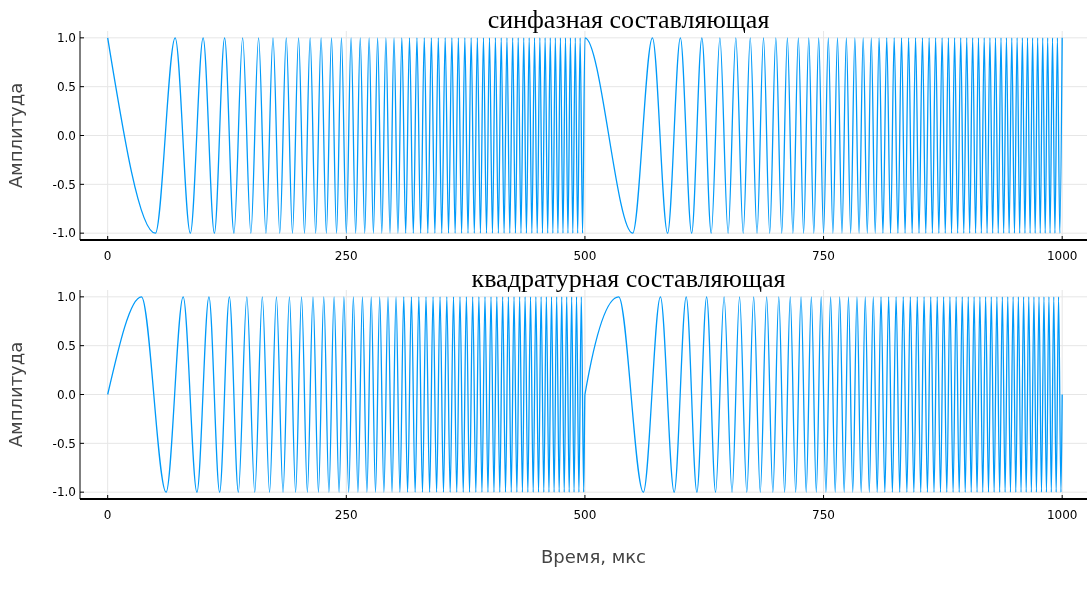 The image size is (1087, 595). I want to click on x-axis-title: Время, мкс, so click(593, 556).